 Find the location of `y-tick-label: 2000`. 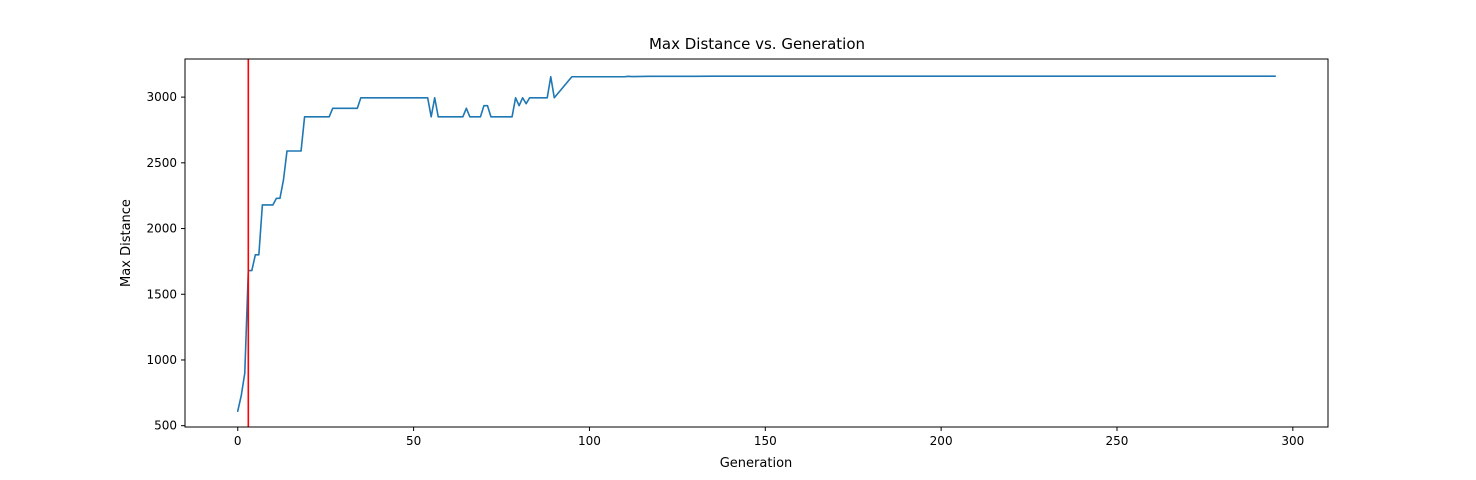

y-tick-label: 2000 is located at coordinates (161, 229).